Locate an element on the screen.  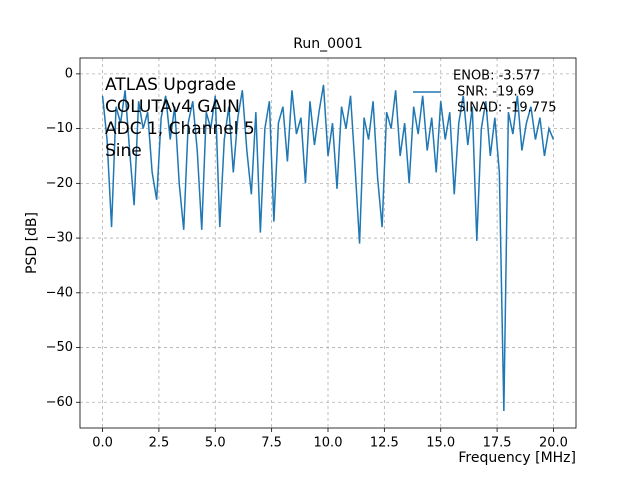
x-tick-label: 20.0 is located at coordinates (553, 443).